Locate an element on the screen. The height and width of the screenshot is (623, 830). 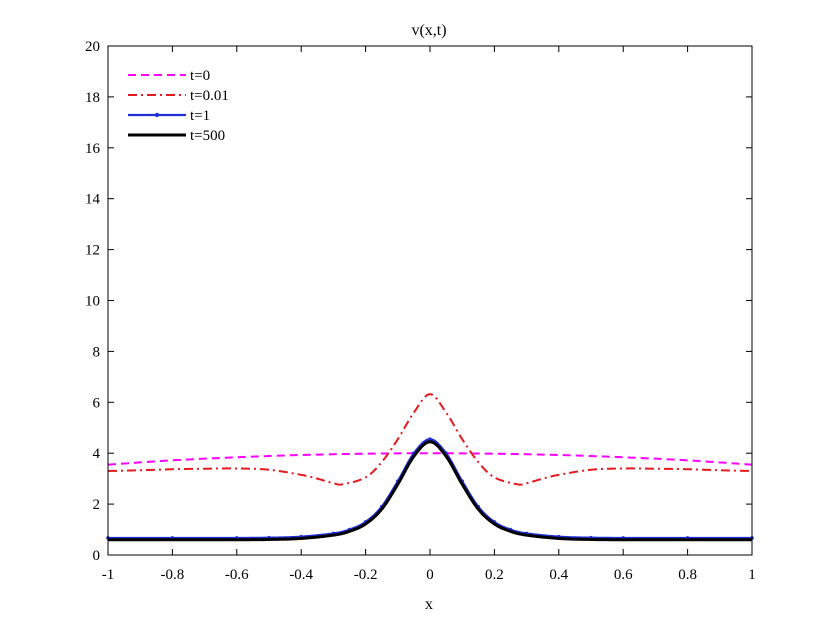
x-axis-label: x is located at coordinates (429, 604).